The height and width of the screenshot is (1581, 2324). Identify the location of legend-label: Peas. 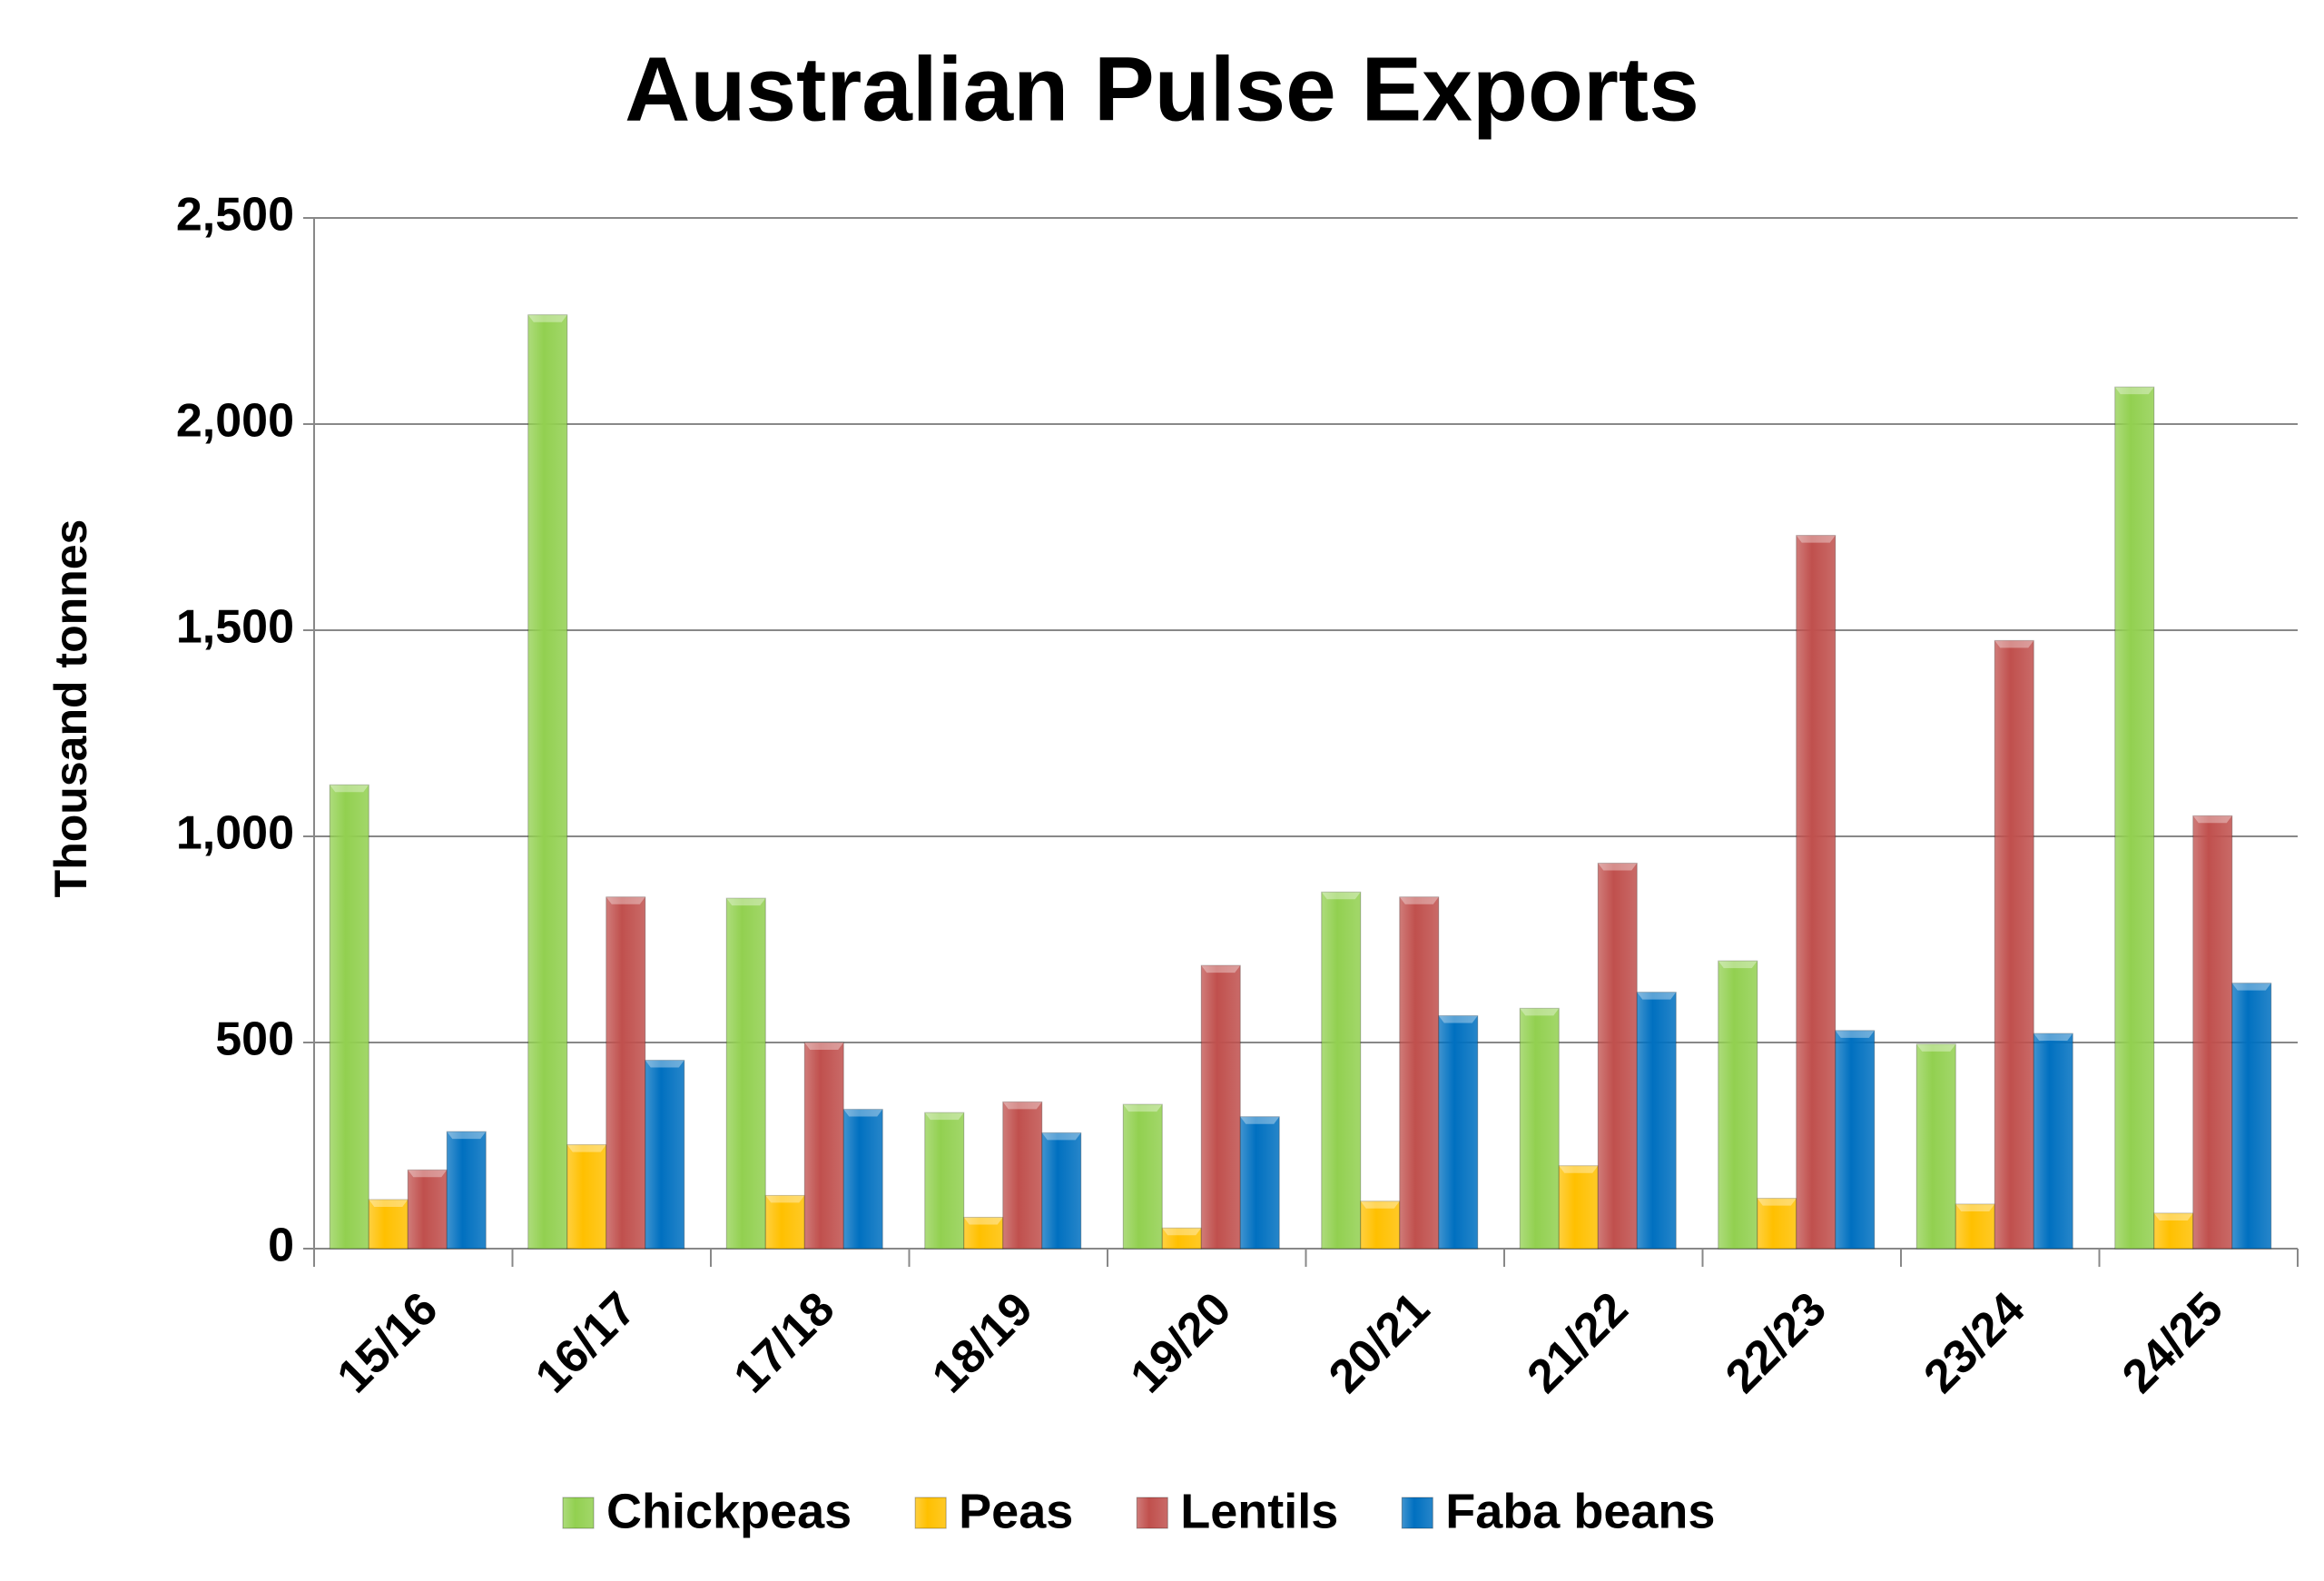
(1016, 1511).